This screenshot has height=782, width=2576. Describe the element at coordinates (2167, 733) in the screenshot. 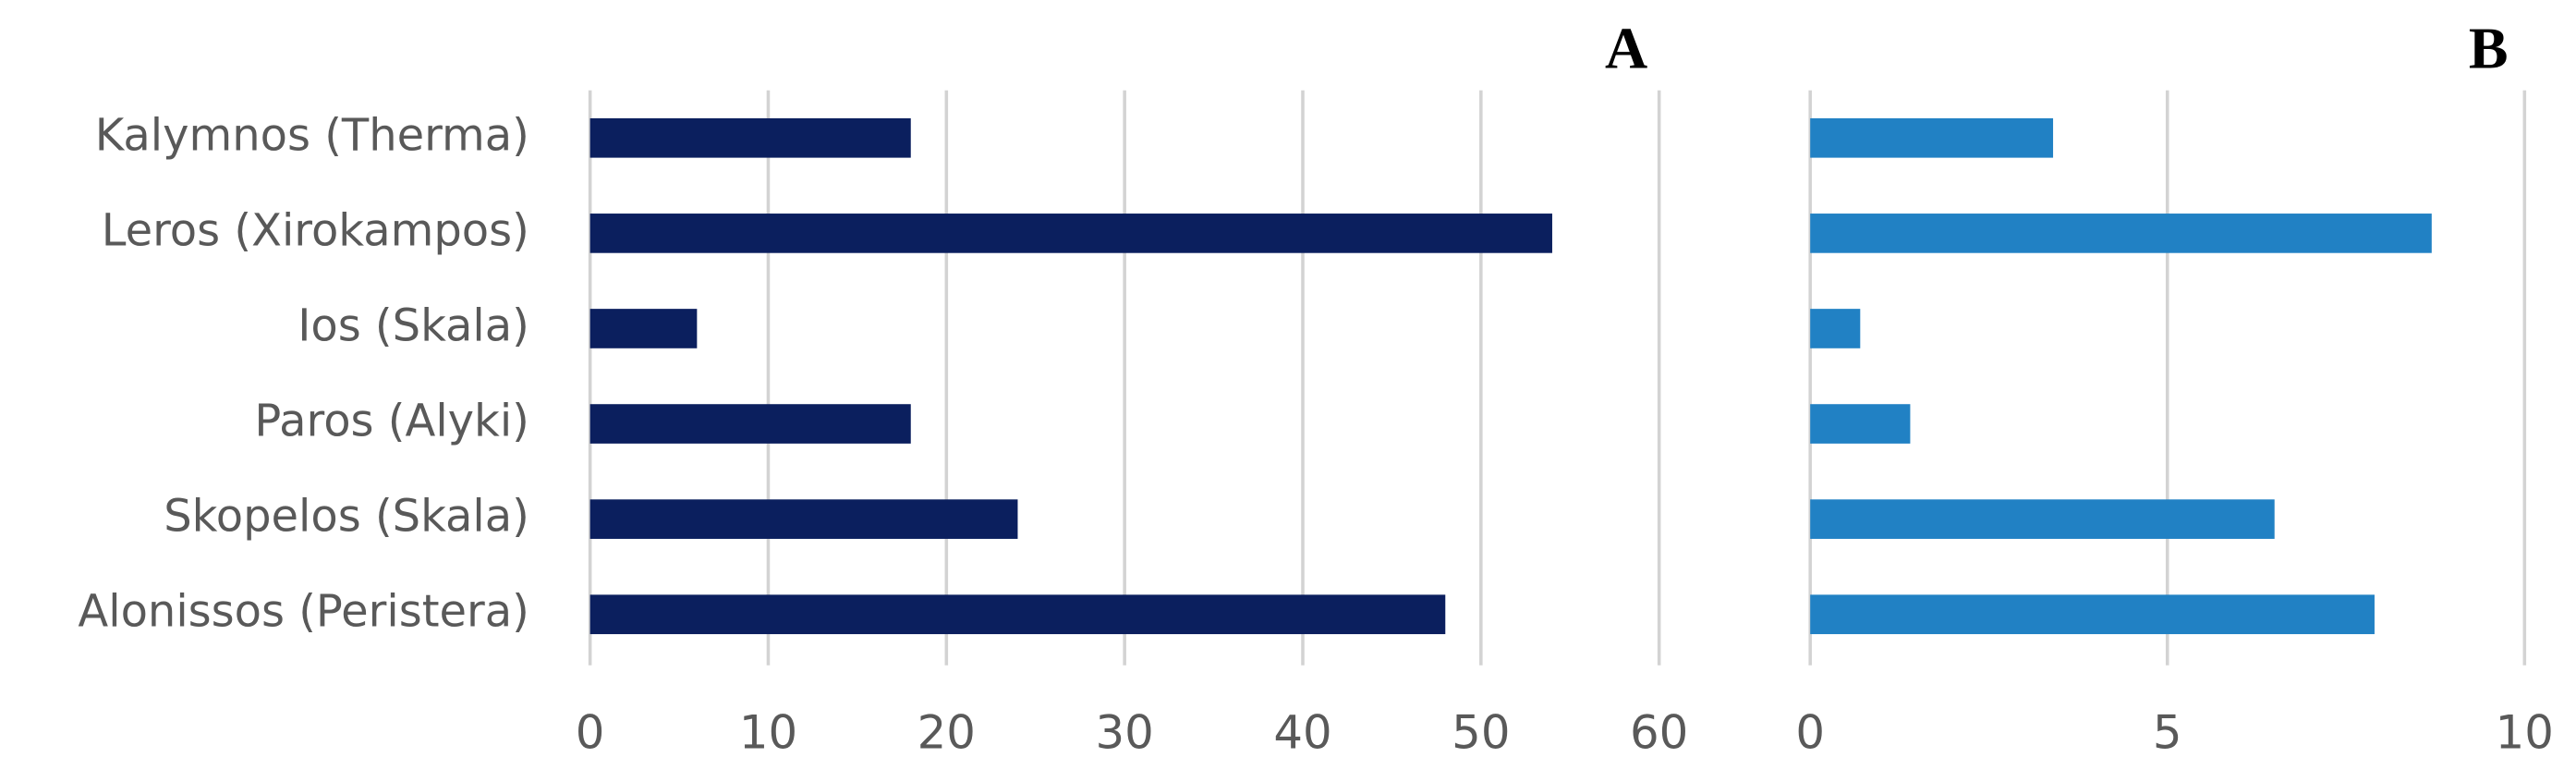

I see `x-tick-label: 5` at that location.